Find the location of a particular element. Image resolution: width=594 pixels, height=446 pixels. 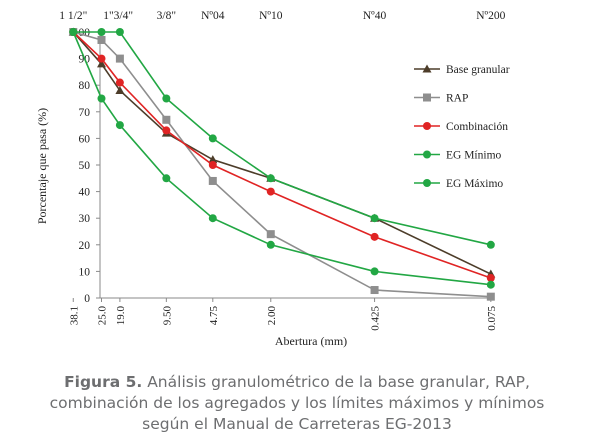

y-tick-label: 70 is located at coordinates (85, 113).